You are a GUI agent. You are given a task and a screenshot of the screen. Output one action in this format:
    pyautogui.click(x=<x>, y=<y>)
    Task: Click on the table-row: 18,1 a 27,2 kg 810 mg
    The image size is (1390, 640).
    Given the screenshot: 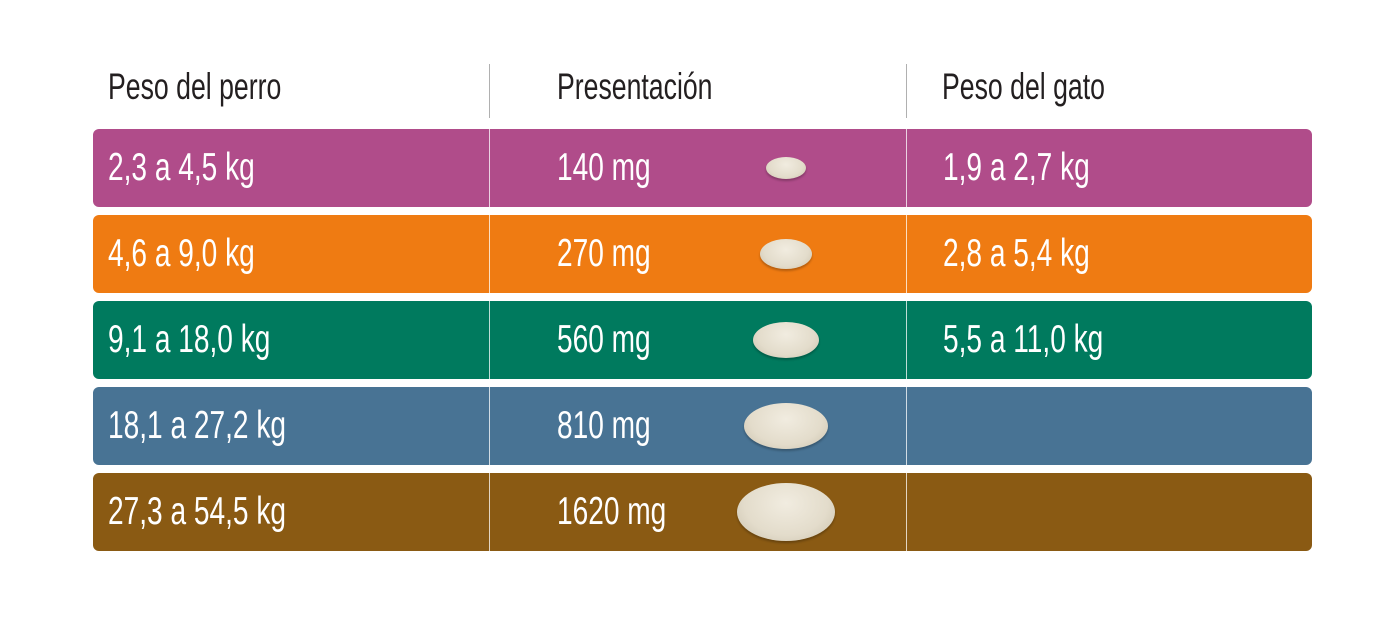 What is the action you would take?
    pyautogui.click(x=702, y=426)
    